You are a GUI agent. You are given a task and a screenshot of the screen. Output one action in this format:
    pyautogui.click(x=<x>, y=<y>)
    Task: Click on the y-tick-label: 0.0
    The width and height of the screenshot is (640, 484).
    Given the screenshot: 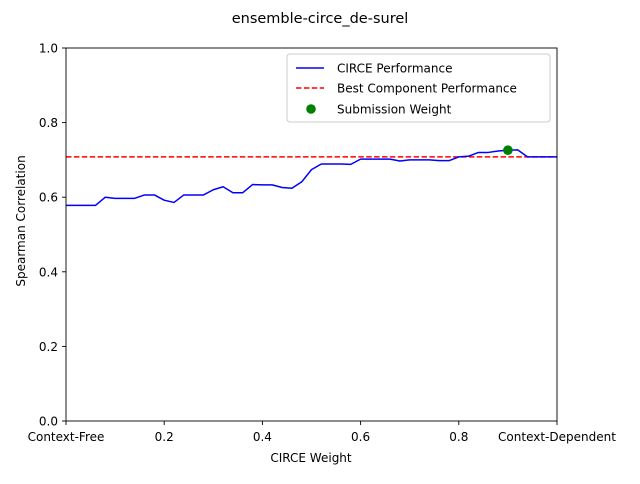 What is the action you would take?
    pyautogui.click(x=48, y=422)
    